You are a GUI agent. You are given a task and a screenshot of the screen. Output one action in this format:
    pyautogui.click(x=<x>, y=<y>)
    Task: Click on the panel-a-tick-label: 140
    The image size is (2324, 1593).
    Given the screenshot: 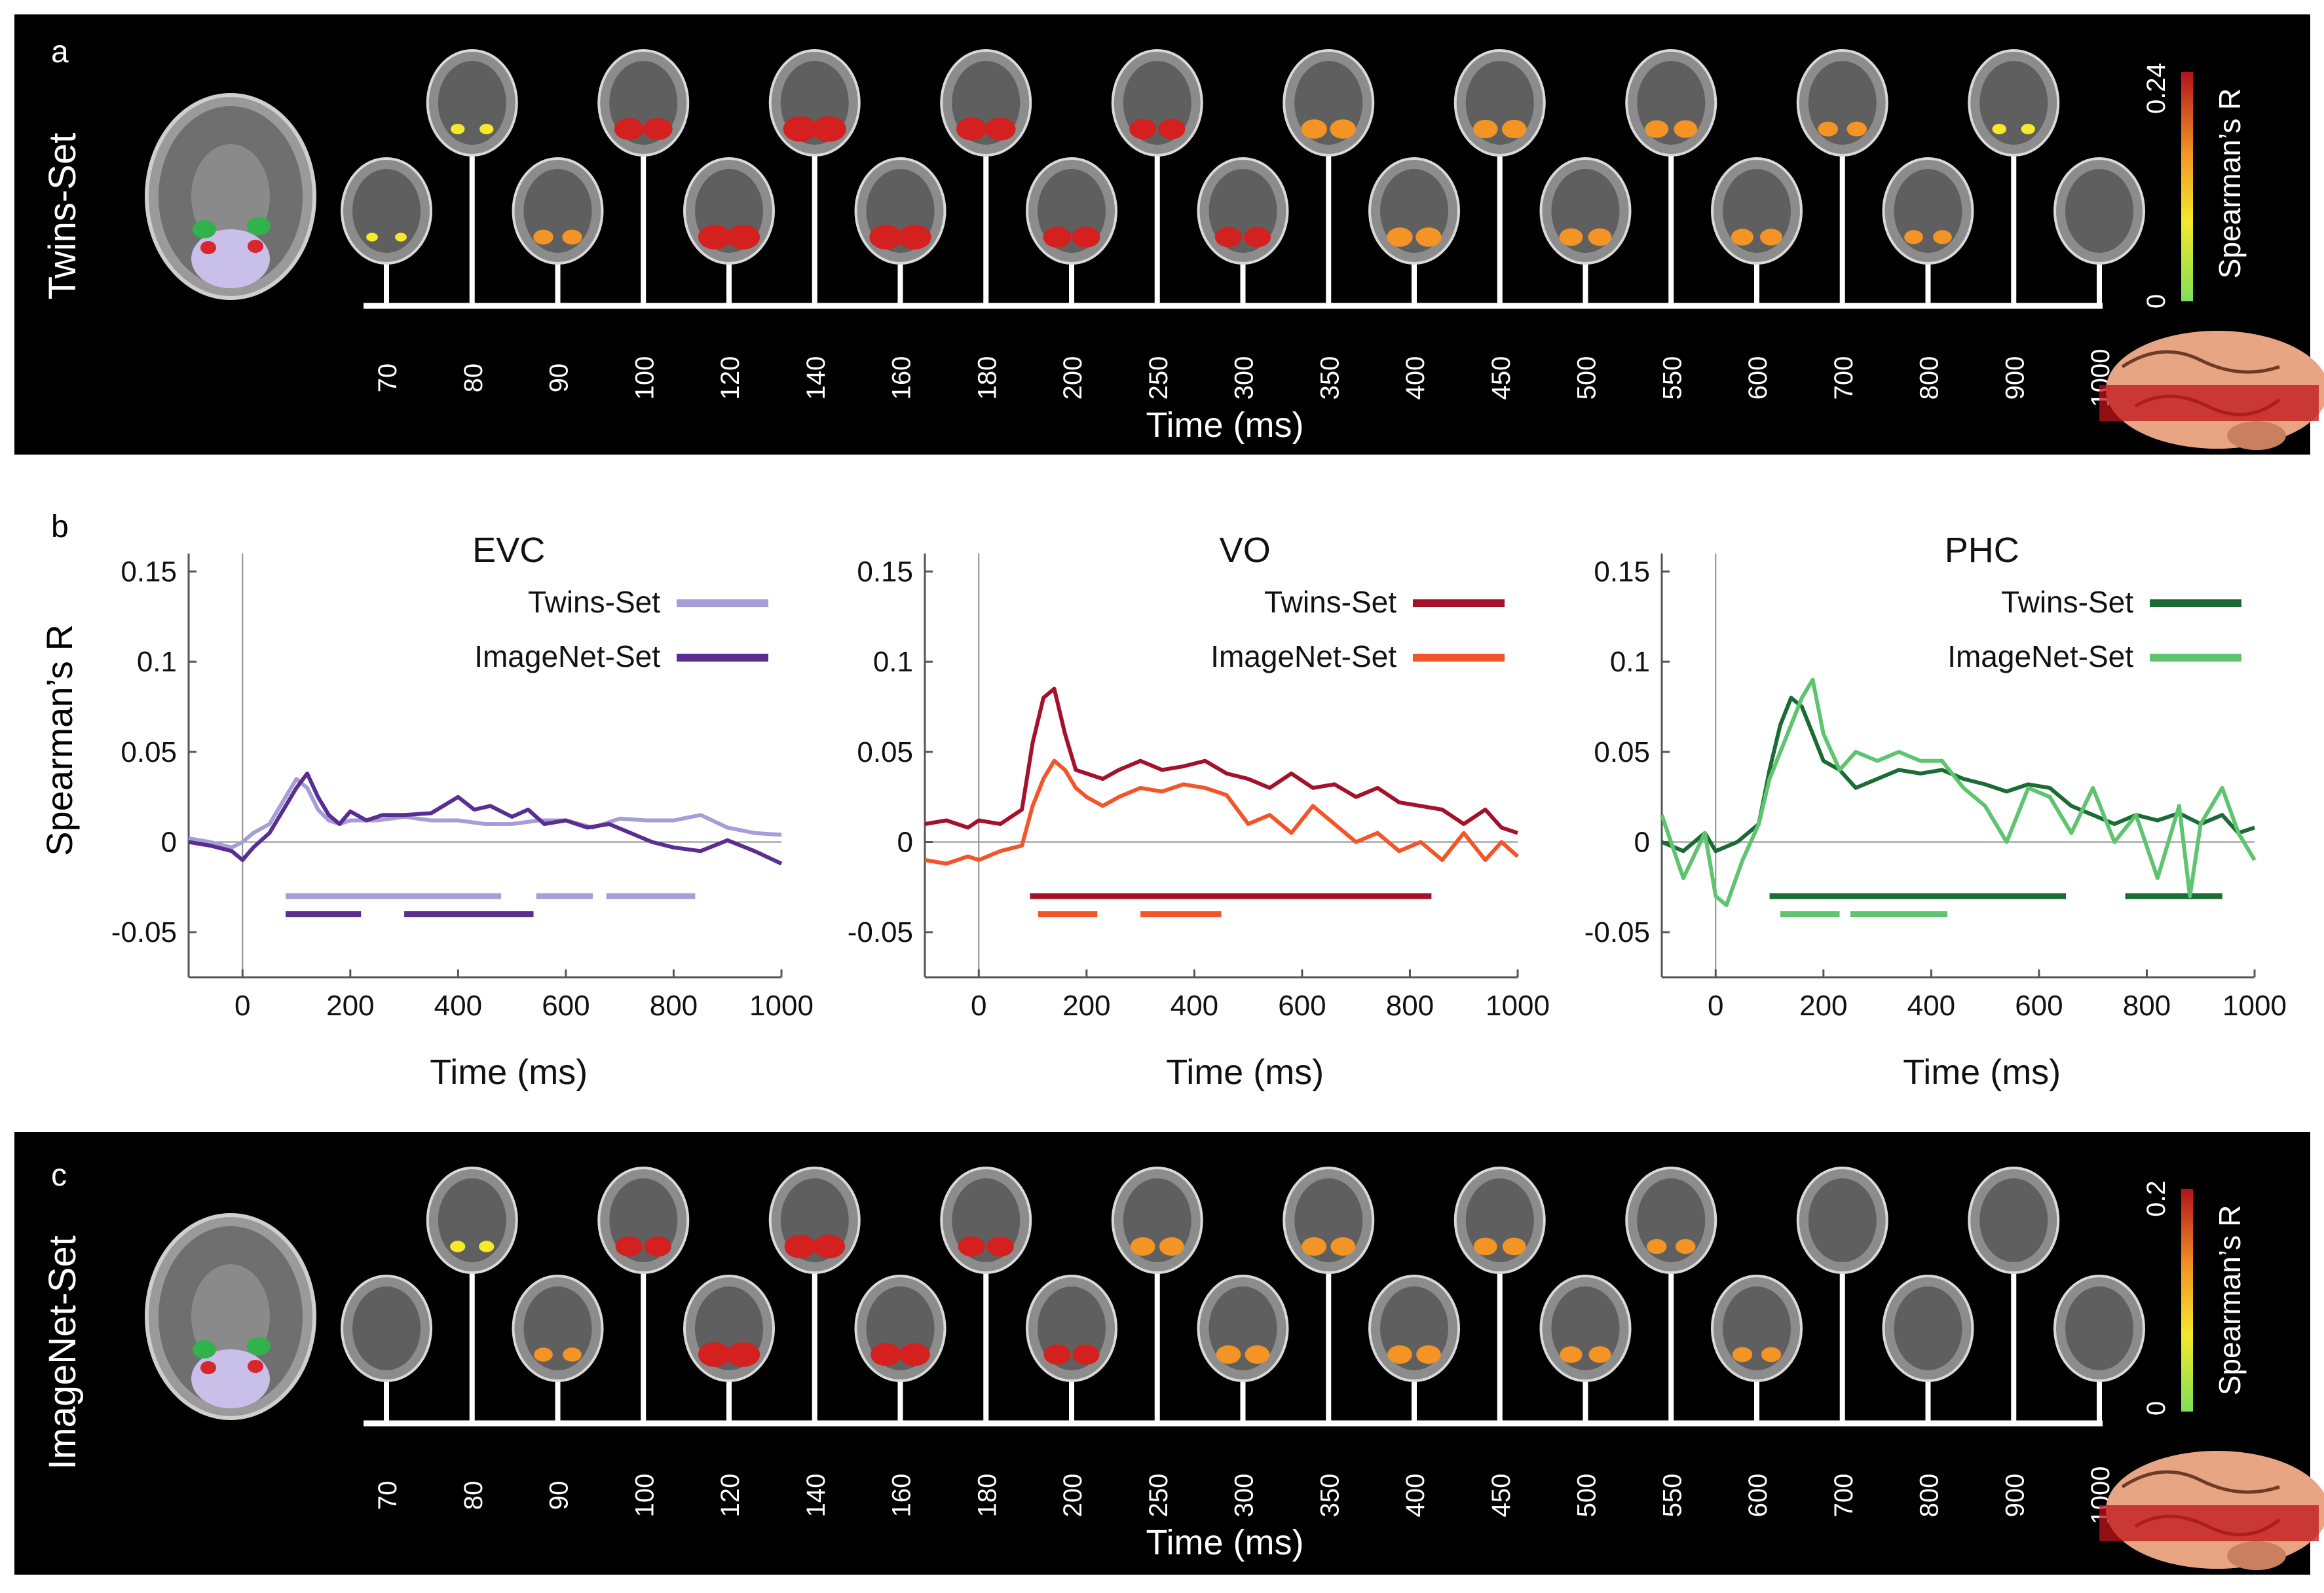 What is the action you would take?
    pyautogui.click(x=816, y=378)
    